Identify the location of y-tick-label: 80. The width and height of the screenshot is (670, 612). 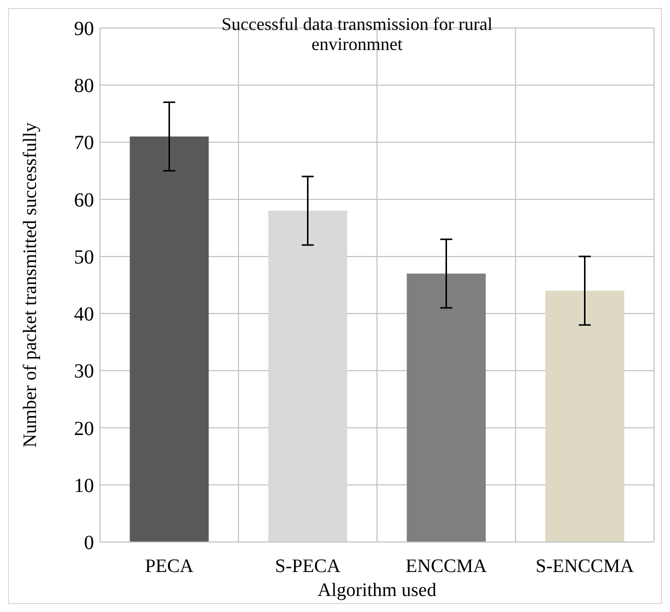
(84, 86).